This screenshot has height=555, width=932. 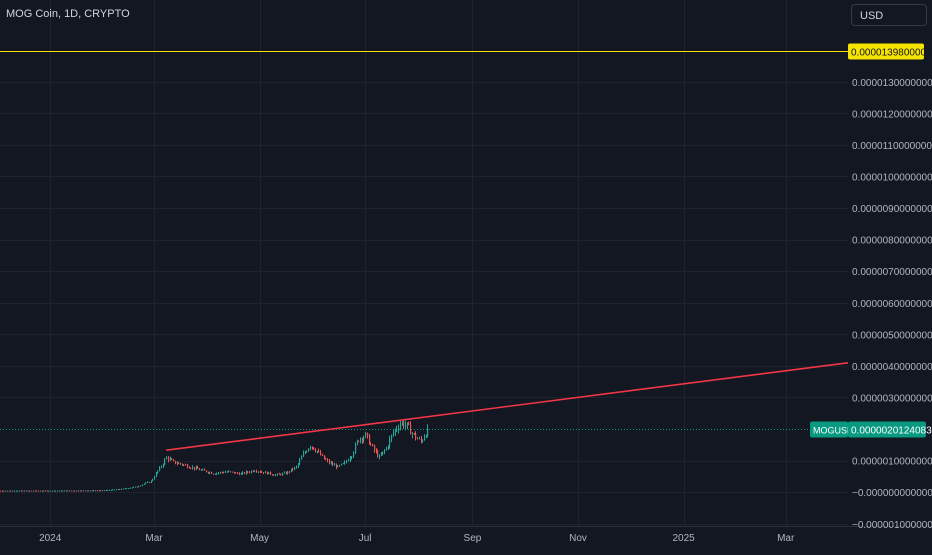 I want to click on x-tick-label: Sep, so click(x=473, y=538).